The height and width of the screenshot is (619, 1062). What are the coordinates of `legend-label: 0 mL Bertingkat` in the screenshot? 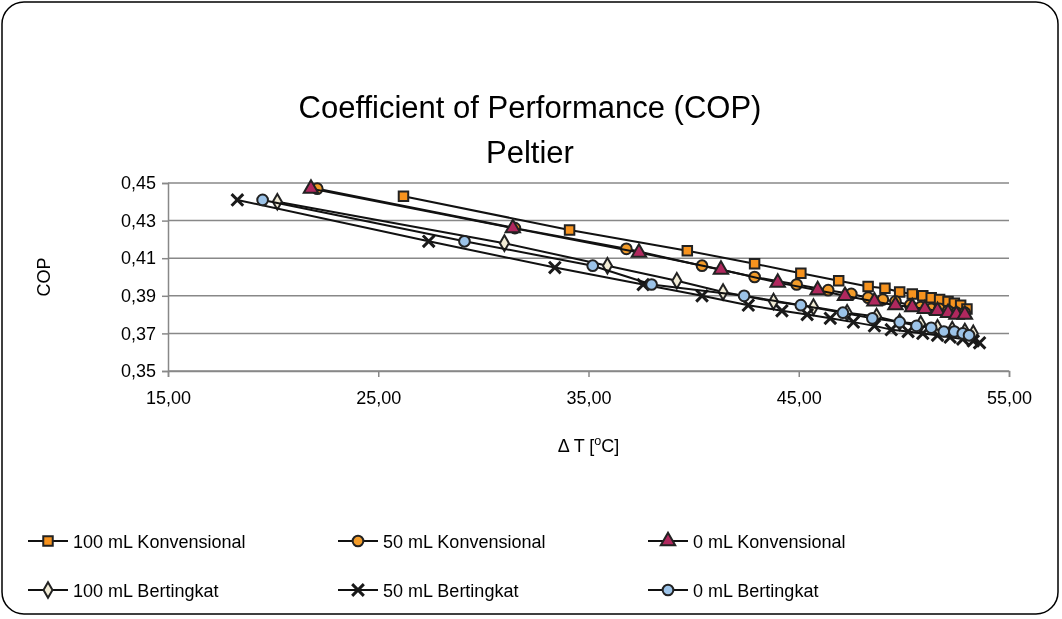 It's located at (756, 591).